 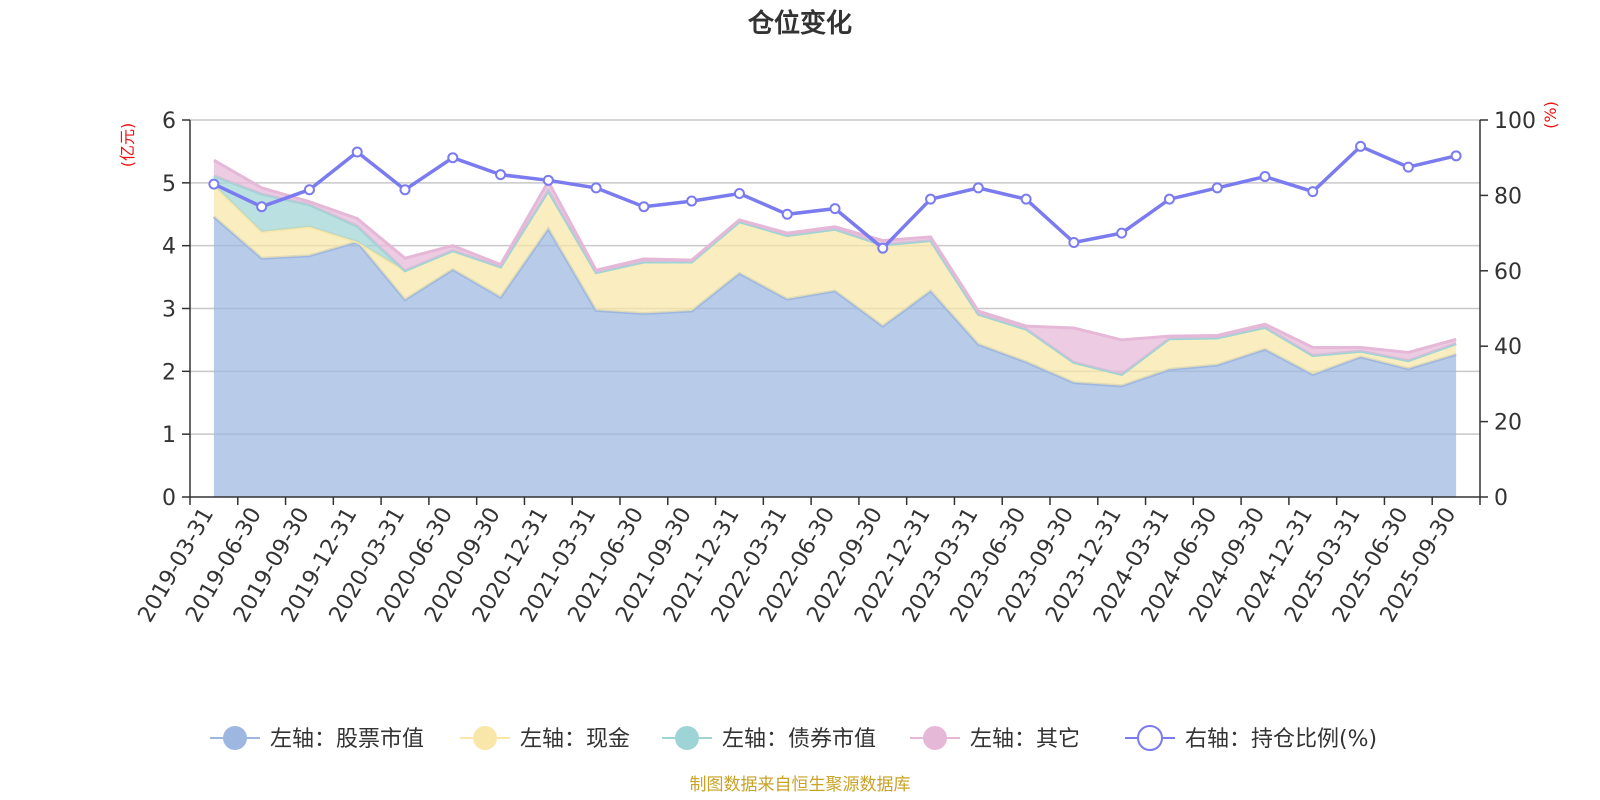 What do you see at coordinates (169, 372) in the screenshot?
I see `left-tick-label-2: 2` at bounding box center [169, 372].